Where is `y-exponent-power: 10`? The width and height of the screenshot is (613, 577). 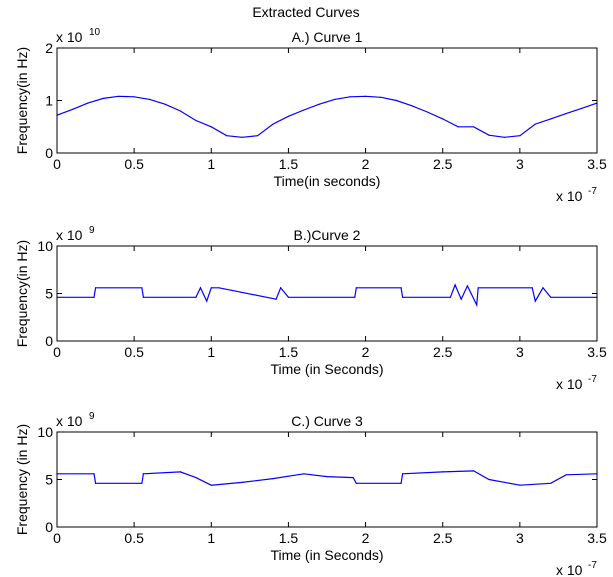
y-exponent-power: 10 is located at coordinates (95, 32).